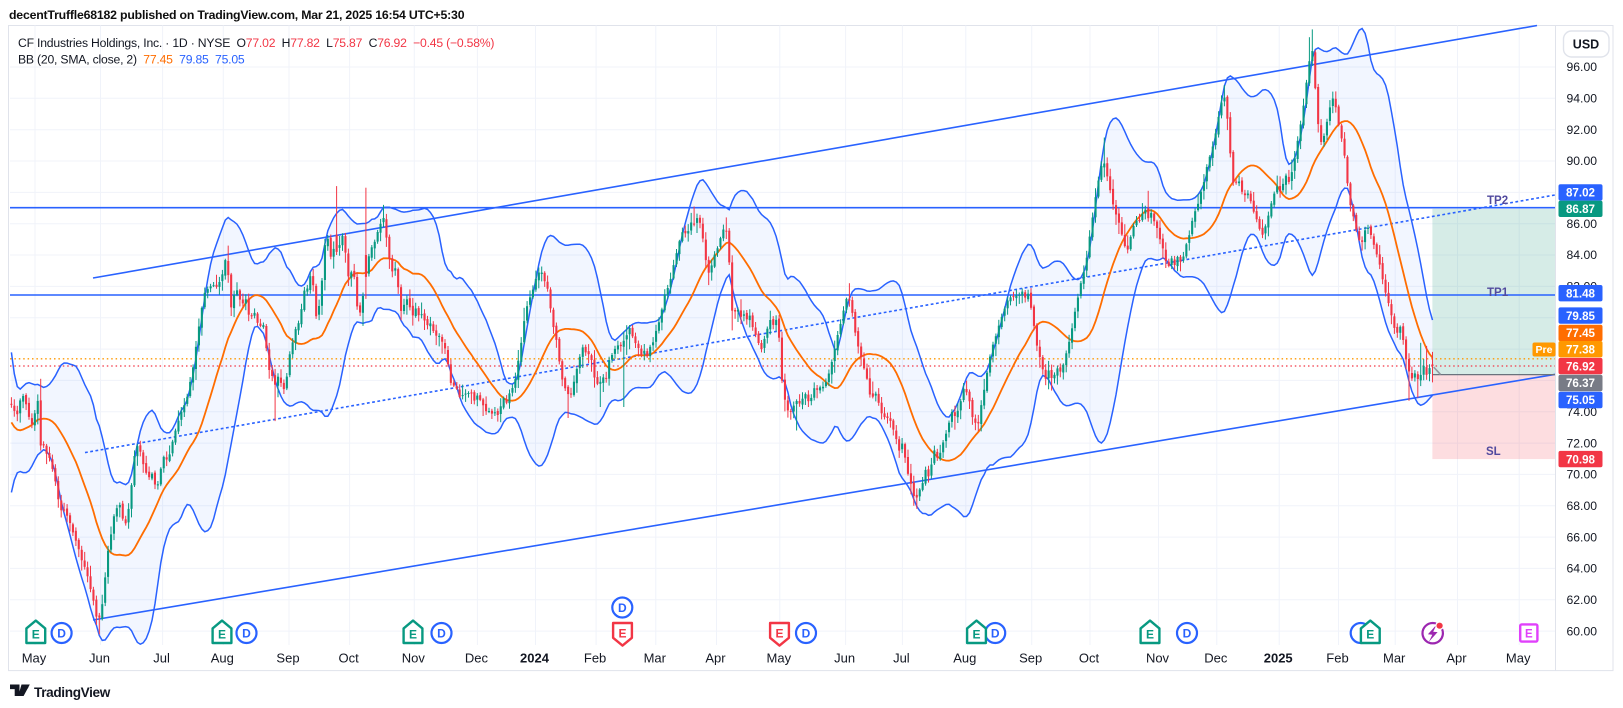  What do you see at coordinates (1582, 130) in the screenshot?
I see `svg-text: 92.00` at bounding box center [1582, 130].